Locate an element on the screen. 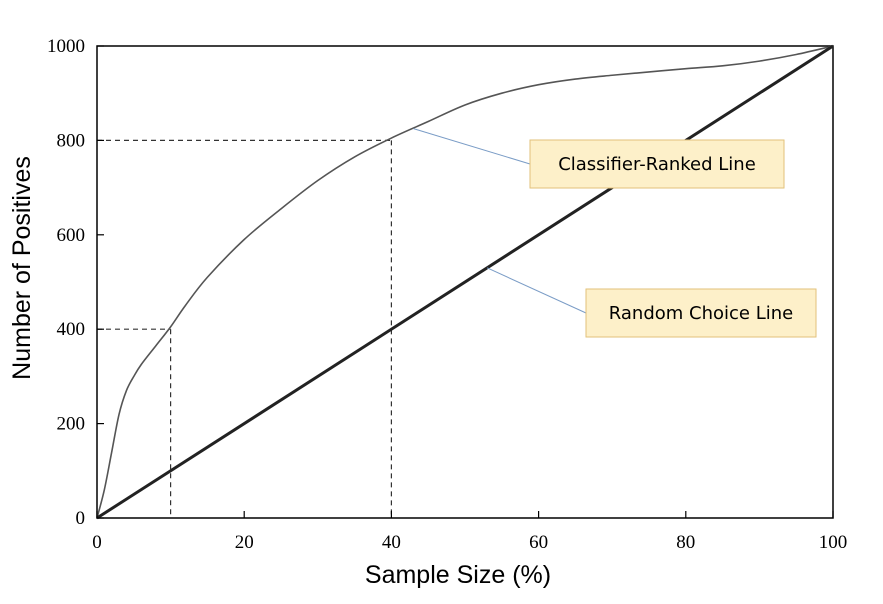 The image size is (883, 604). x-tick-label: 100 is located at coordinates (833, 542).